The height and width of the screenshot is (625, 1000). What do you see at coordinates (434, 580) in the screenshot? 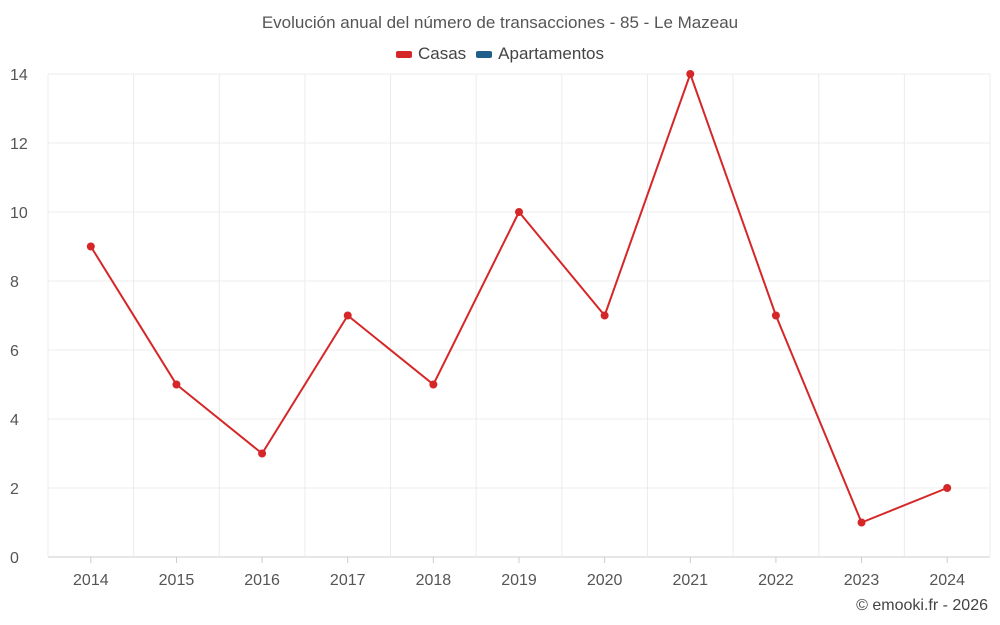
I see `x-tick-label: 2018` at bounding box center [434, 580].